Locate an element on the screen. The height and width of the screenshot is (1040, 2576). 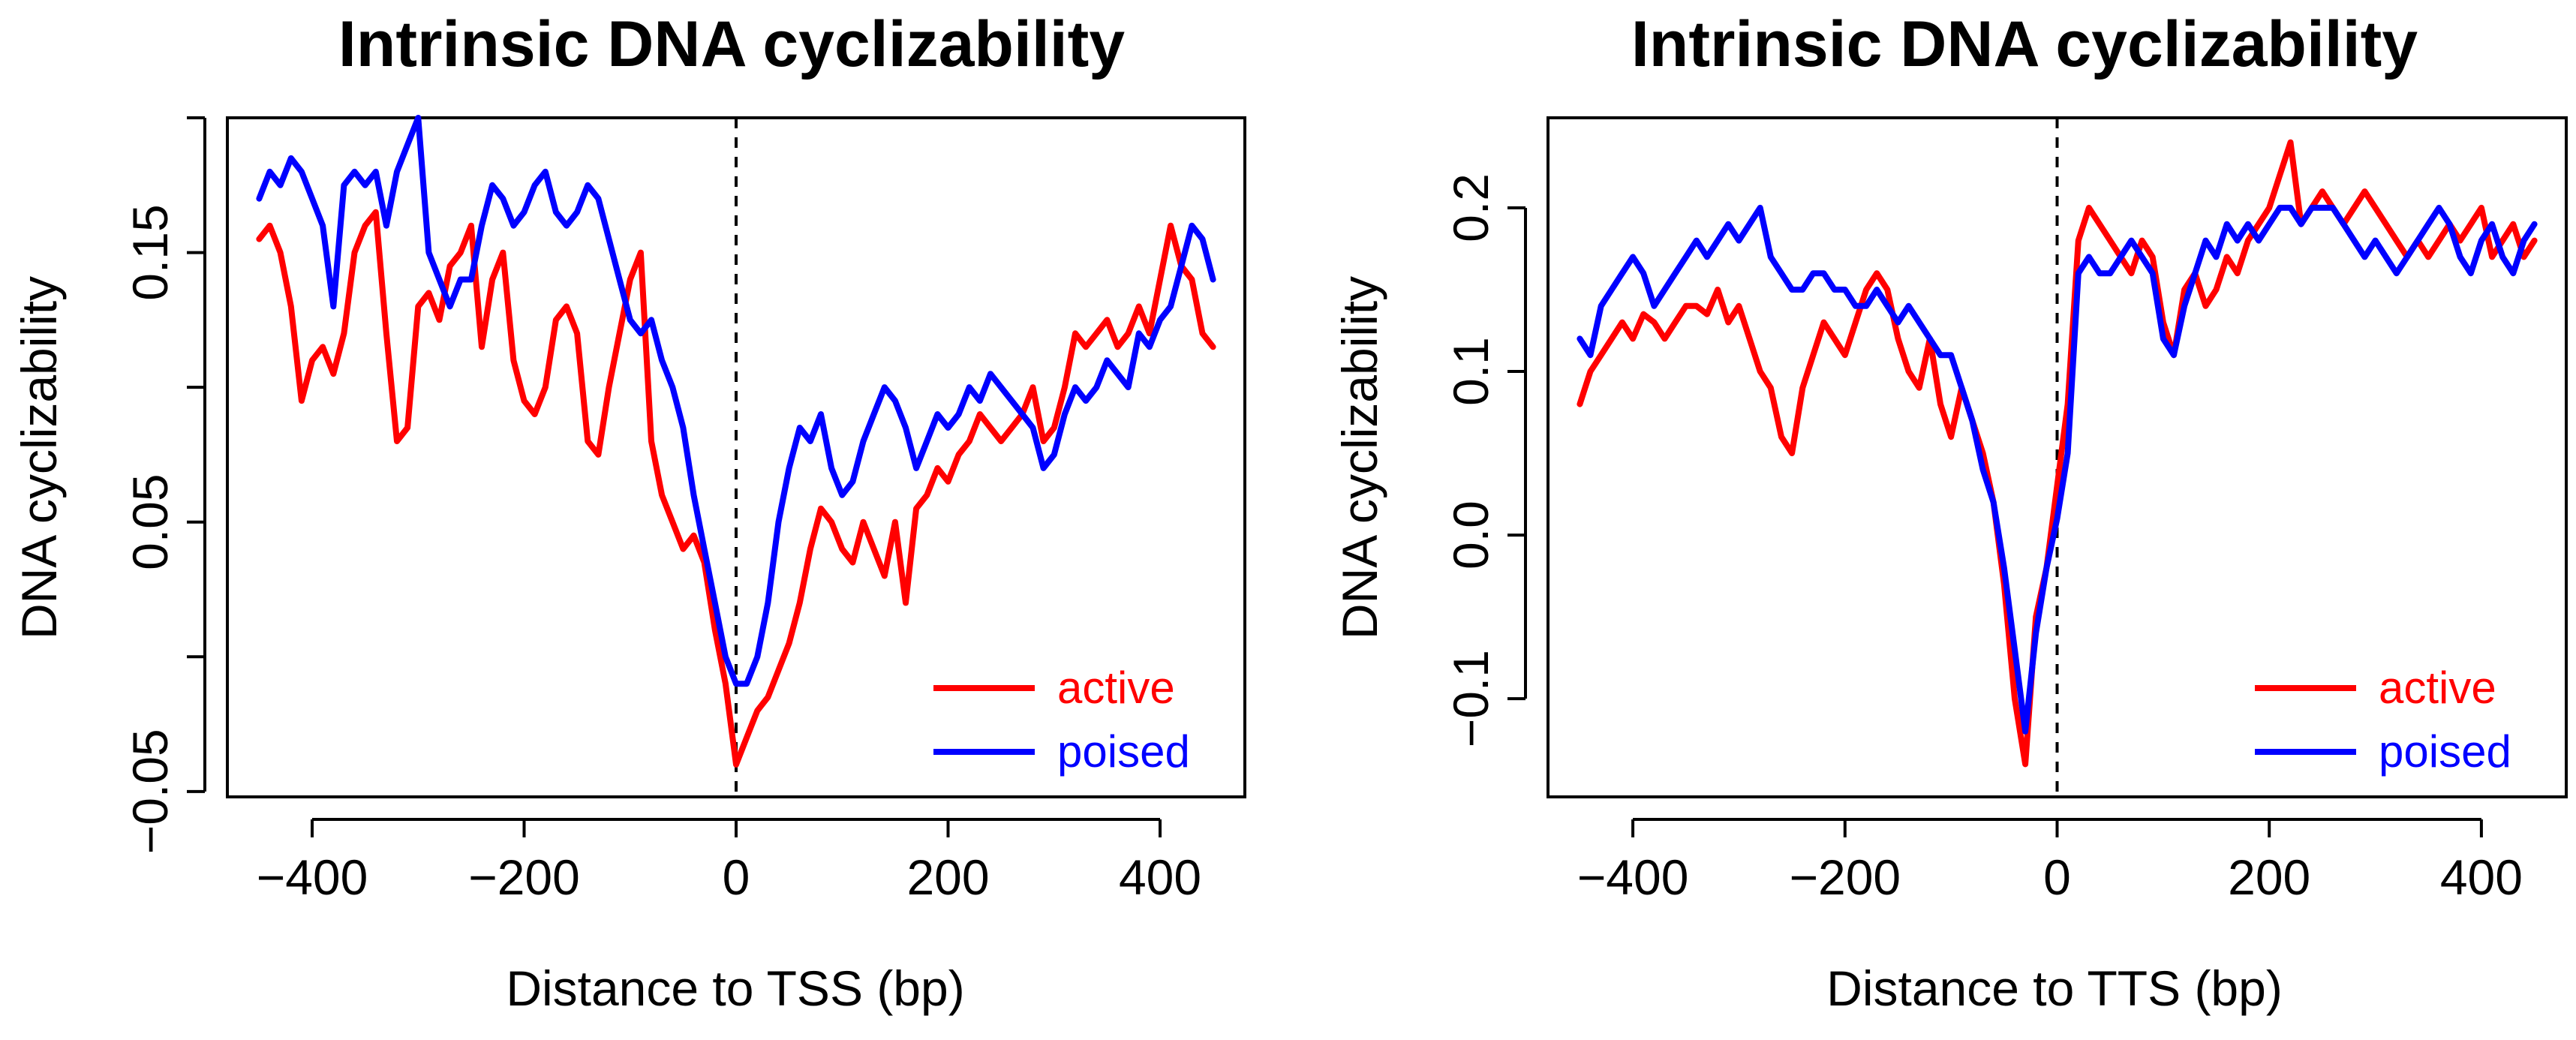
y-tick-label: 0.2 is located at coordinates (1470, 207).